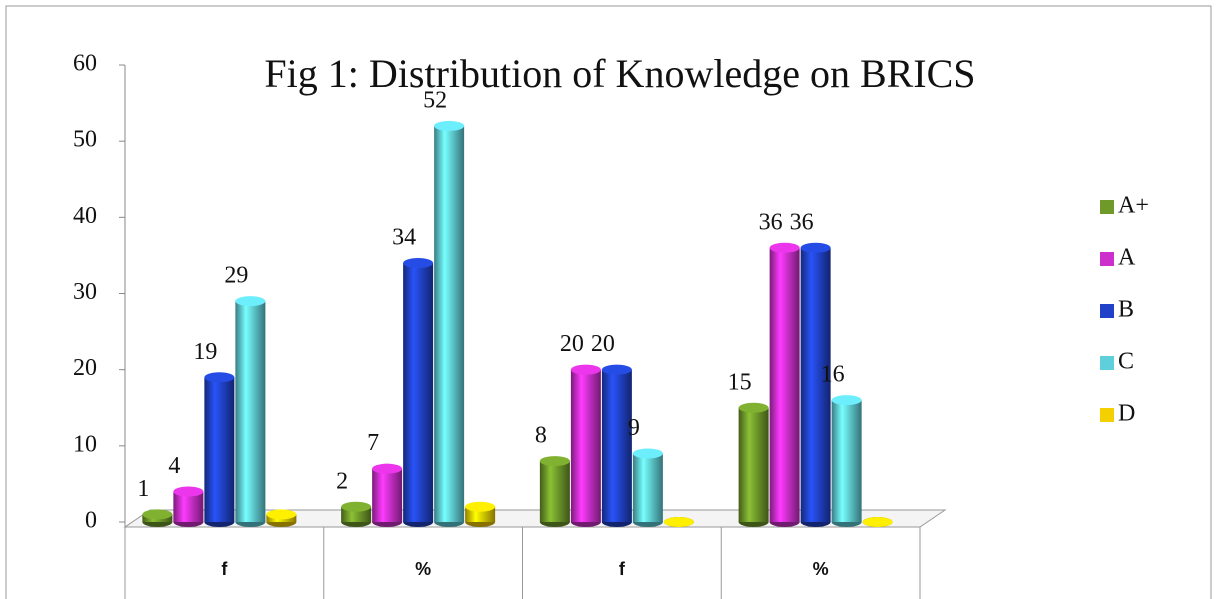  Describe the element at coordinates (634, 428) in the screenshot. I see `data-label: 9` at that location.